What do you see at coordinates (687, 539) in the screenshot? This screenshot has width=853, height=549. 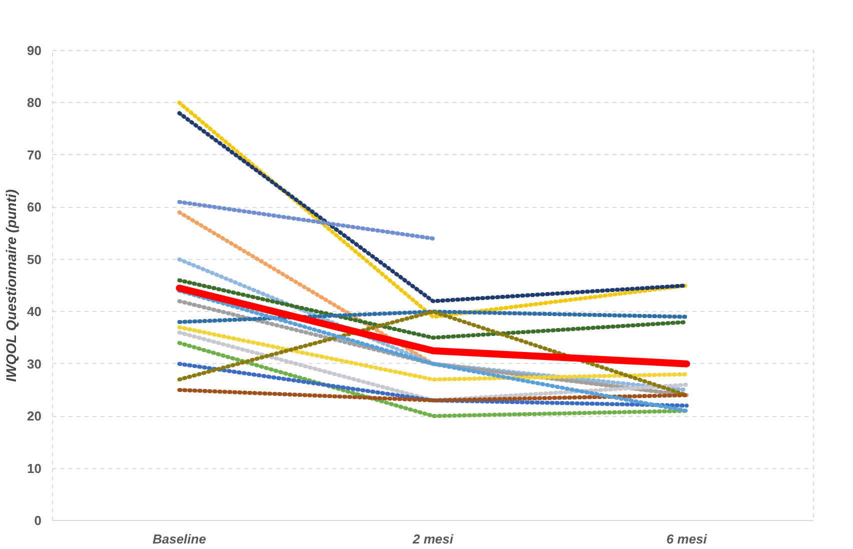 I see `x-tick-label: 6 mesi` at bounding box center [687, 539].